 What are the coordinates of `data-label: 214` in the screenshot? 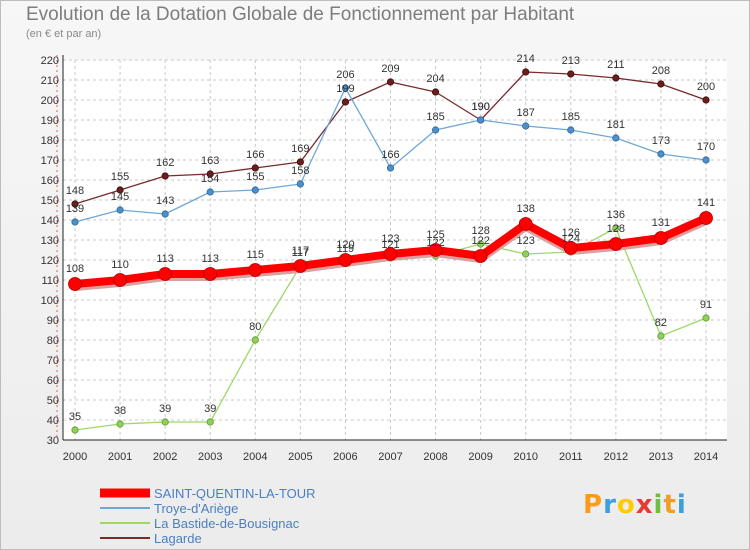 It's located at (526, 59).